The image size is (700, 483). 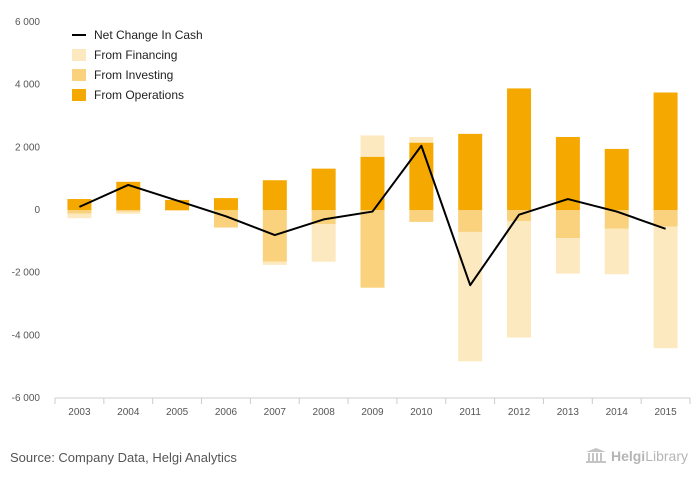 I want to click on x-tick-label: 2006, so click(x=226, y=412).